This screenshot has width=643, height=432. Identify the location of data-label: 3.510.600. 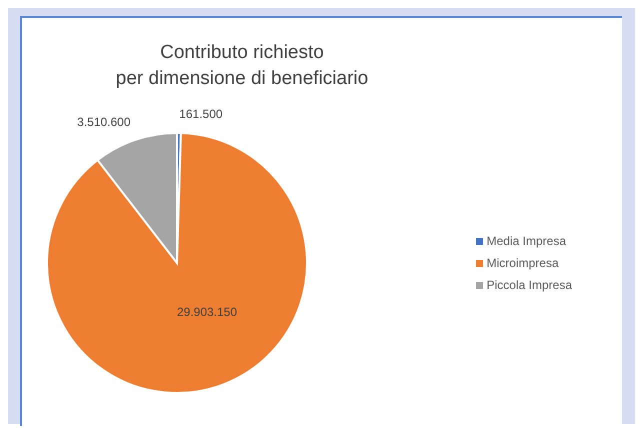
(104, 121).